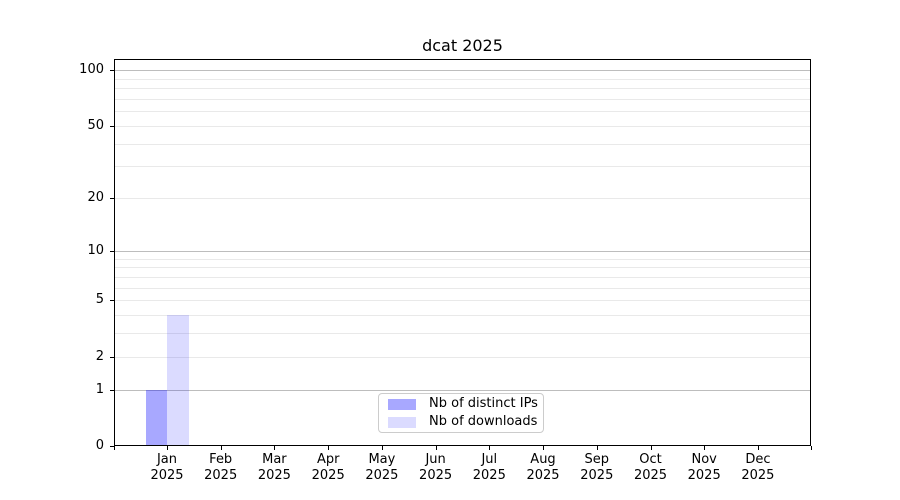 The height and width of the screenshot is (500, 900). Describe the element at coordinates (704, 467) in the screenshot. I see `x-tick-label: Nov 2025` at that location.